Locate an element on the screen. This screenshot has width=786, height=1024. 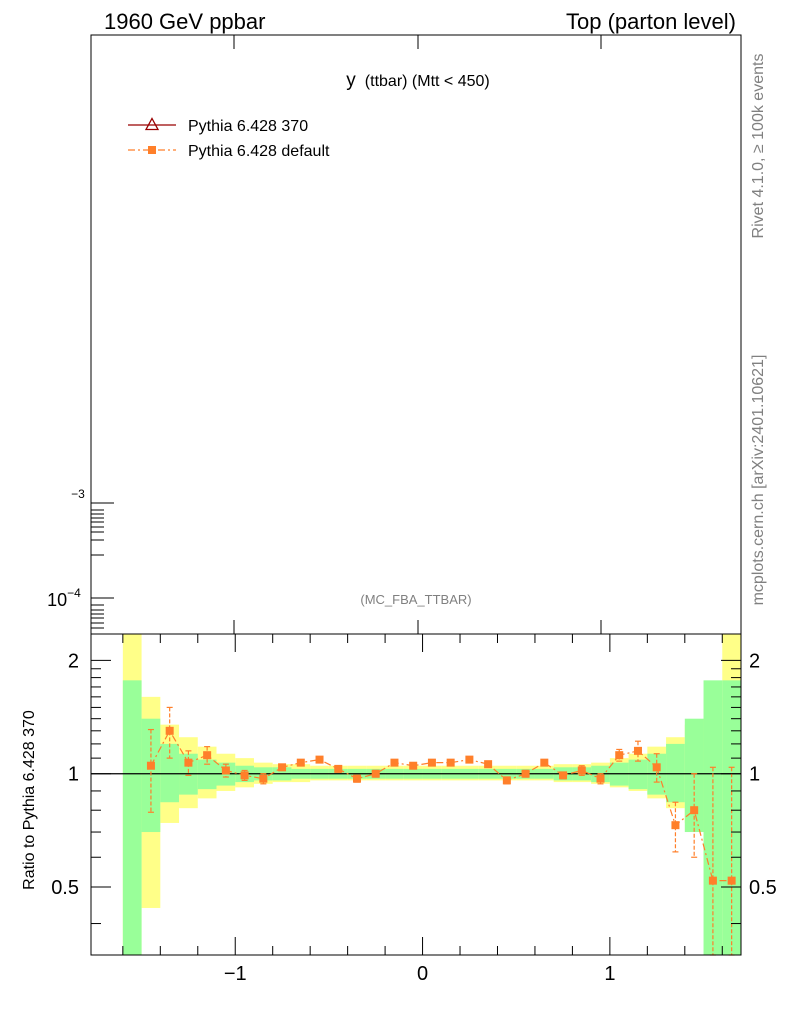
main-y-label-exp3: −3 is located at coordinates (78, 494).